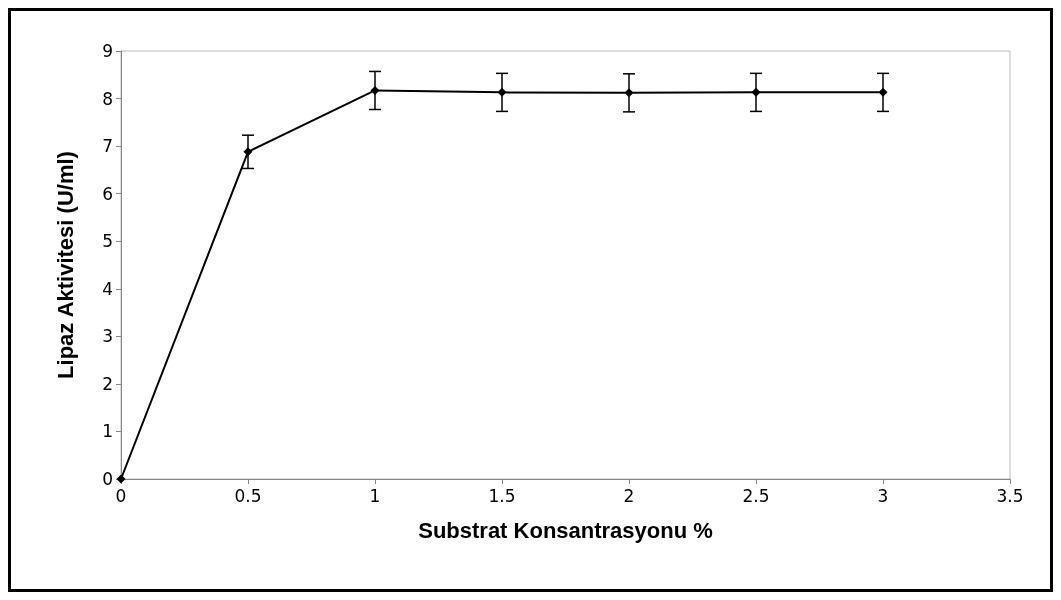 This screenshot has width=1061, height=600. Describe the element at coordinates (107, 336) in the screenshot. I see `y-tick-label: 3` at that location.